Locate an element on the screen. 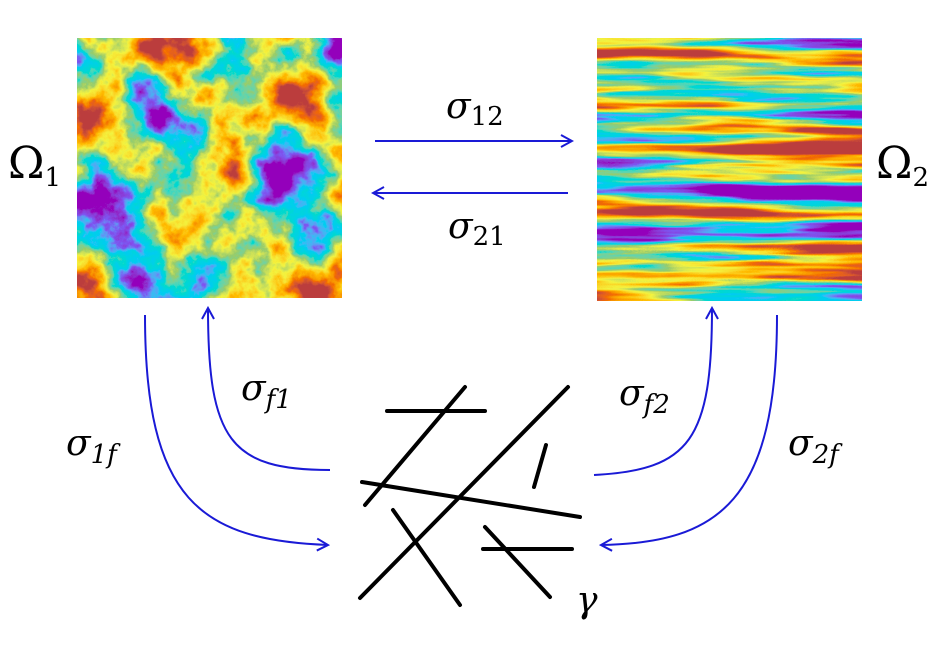 This screenshot has height=650, width=950. subscript: f1 is located at coordinates (278, 400).